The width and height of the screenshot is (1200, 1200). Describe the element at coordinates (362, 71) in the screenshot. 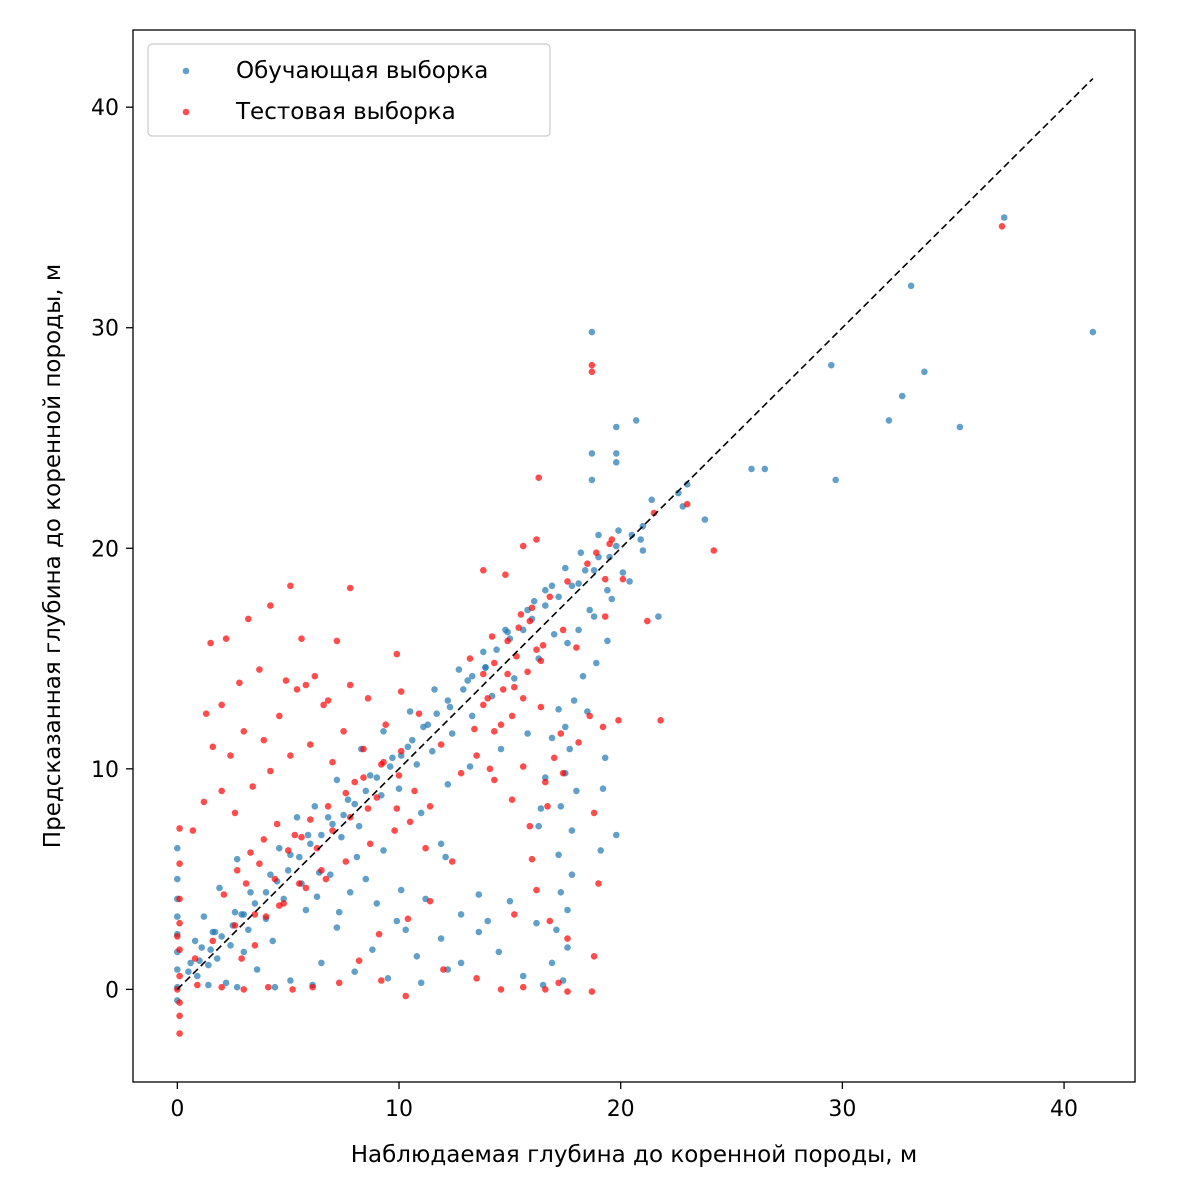

I see `legend-label-train: Обучающая выборка` at that location.